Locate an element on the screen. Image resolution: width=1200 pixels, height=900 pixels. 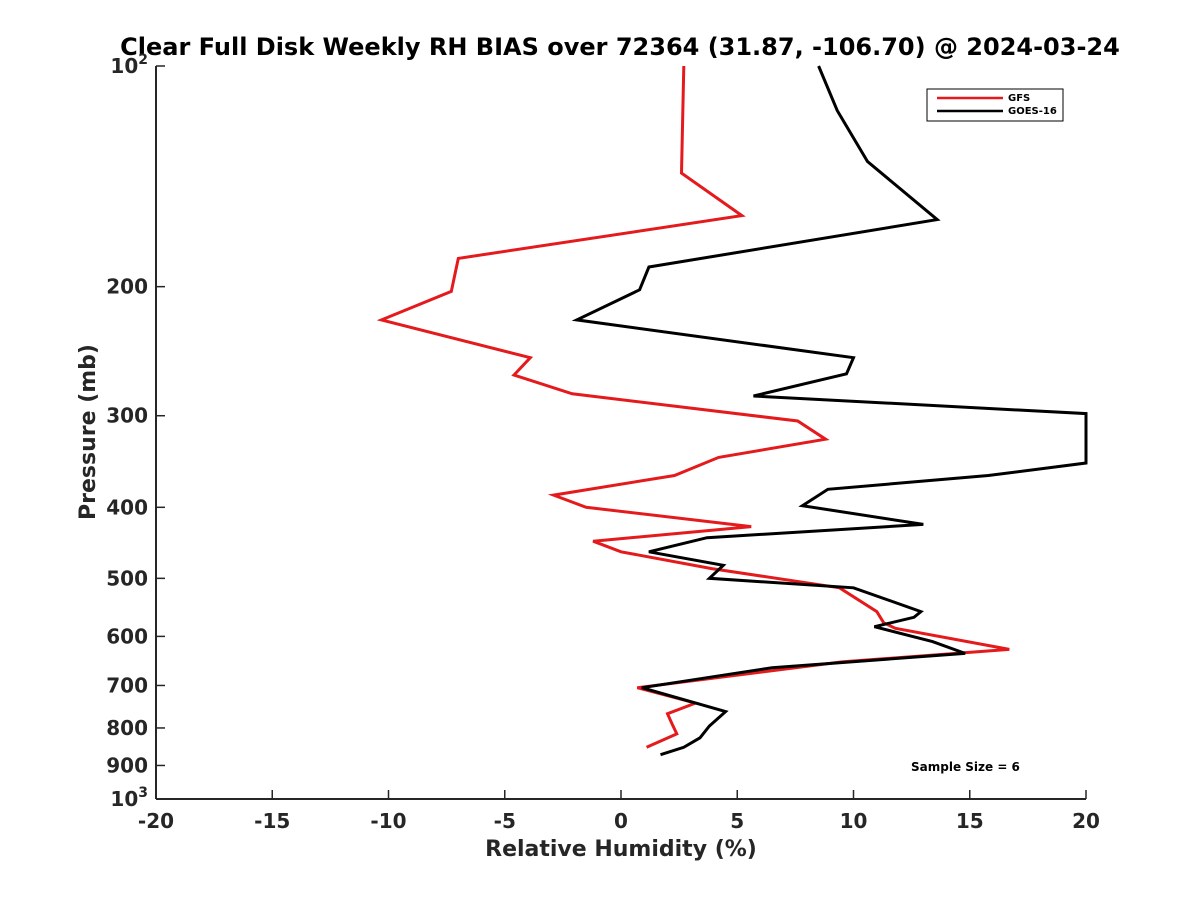
x-tick-label: -10 is located at coordinates (388, 821).